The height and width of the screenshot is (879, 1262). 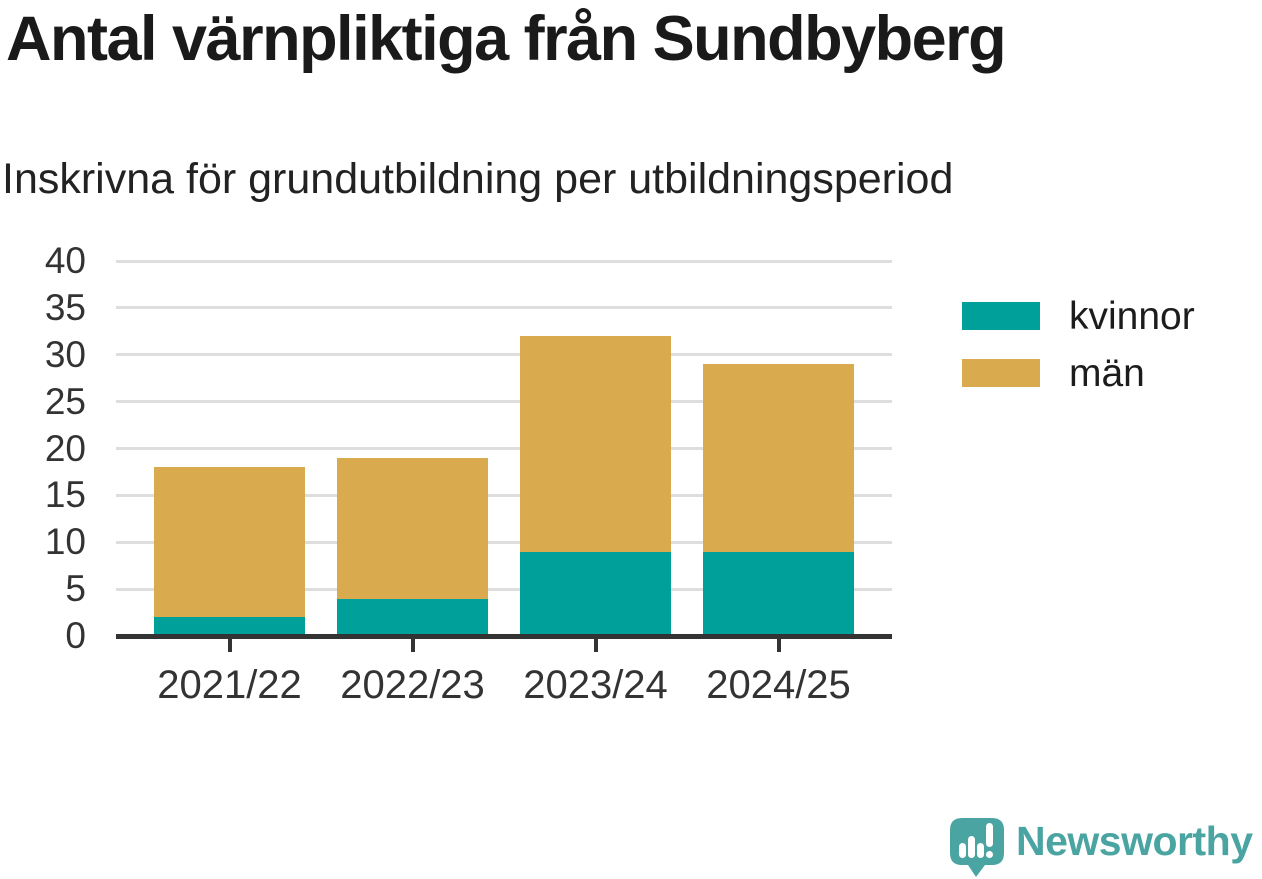 I want to click on legend-swatch-kvinnor, so click(x=1001, y=316).